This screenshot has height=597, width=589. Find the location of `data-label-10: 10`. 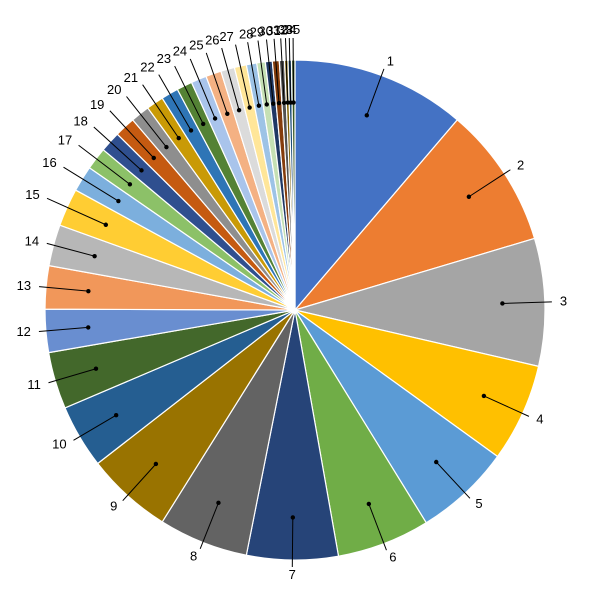

data-label-10: 10 is located at coordinates (59, 443).